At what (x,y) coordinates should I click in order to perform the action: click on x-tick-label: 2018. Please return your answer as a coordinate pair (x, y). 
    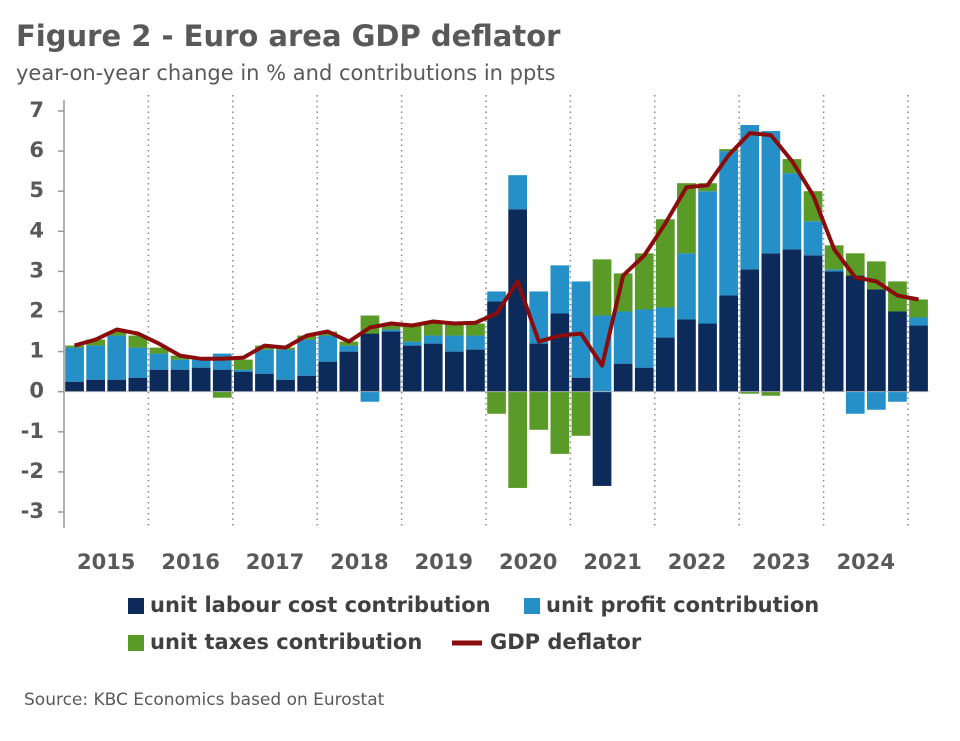
    Looking at the image, I should click on (359, 562).